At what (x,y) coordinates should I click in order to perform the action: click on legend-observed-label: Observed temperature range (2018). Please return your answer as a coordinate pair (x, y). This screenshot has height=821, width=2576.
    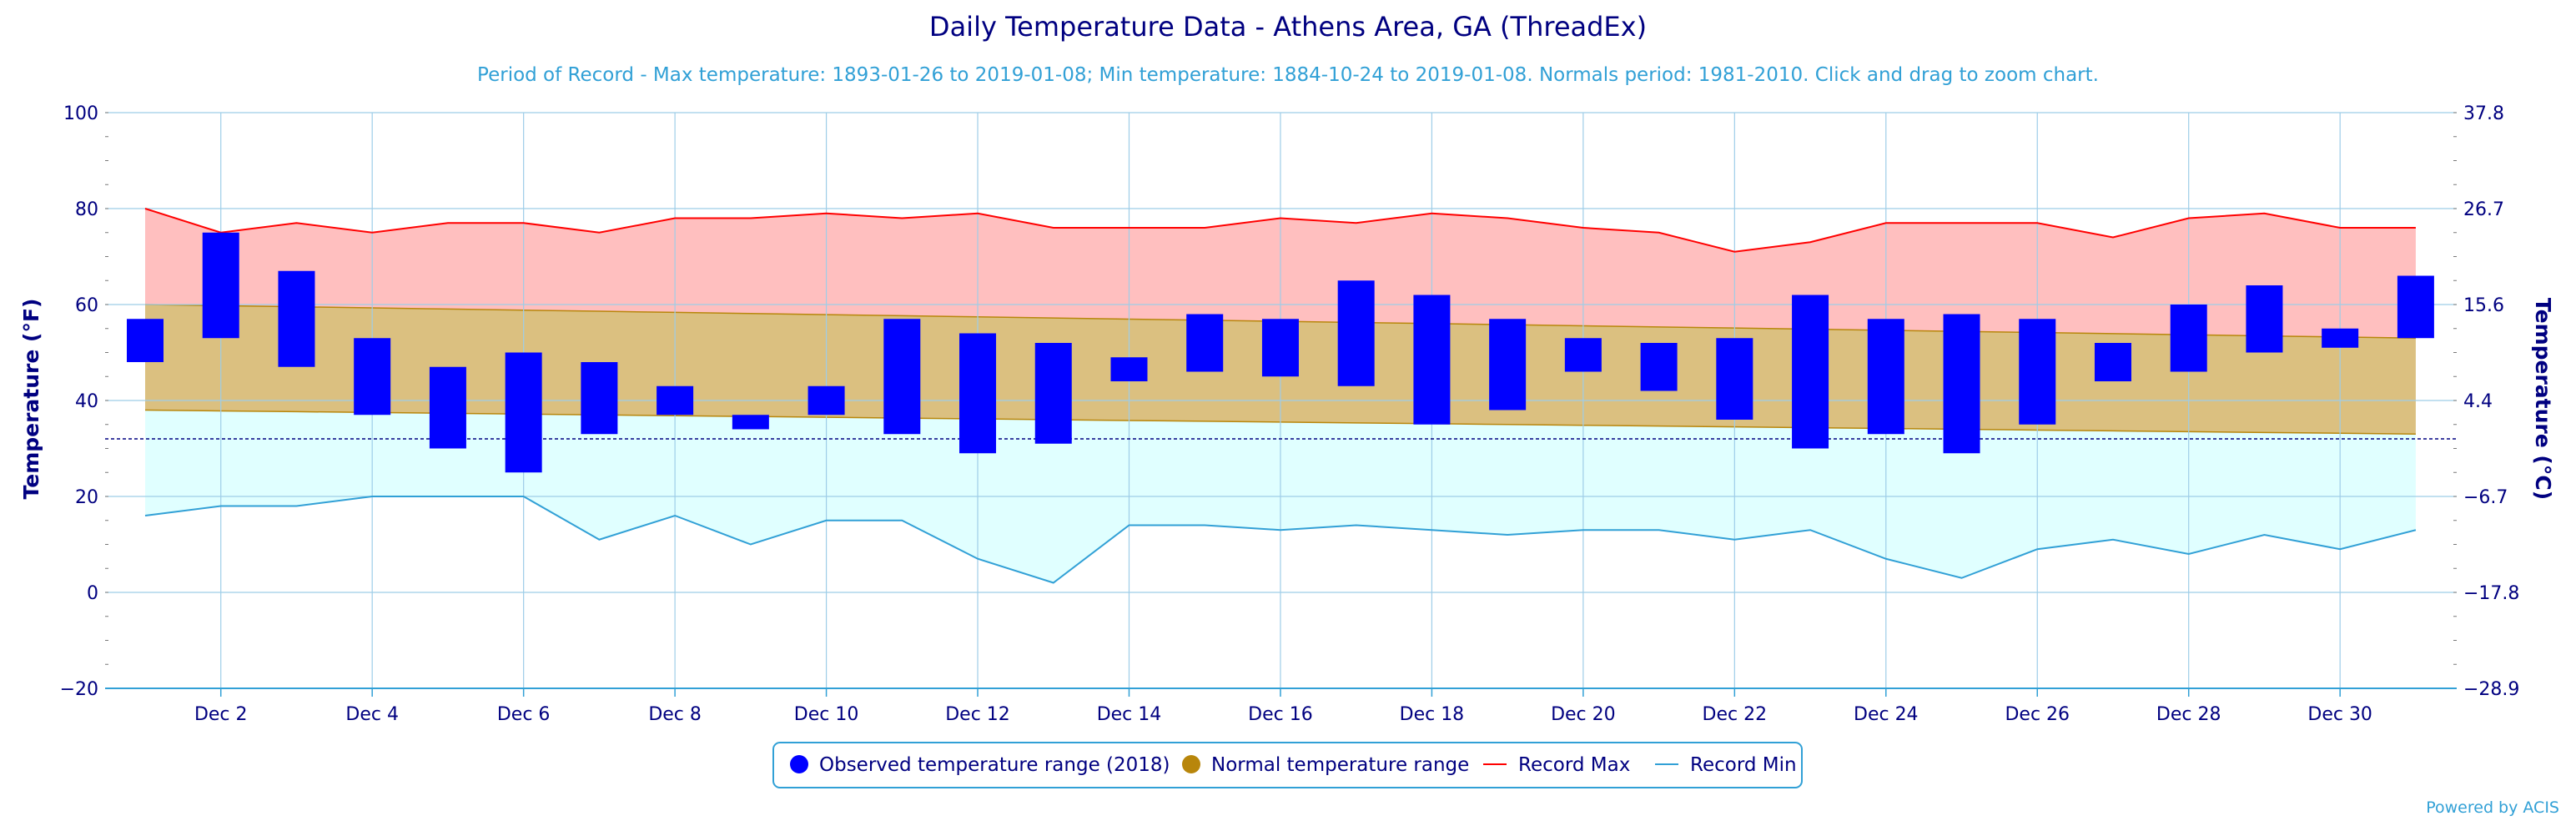
    Looking at the image, I should click on (994, 765).